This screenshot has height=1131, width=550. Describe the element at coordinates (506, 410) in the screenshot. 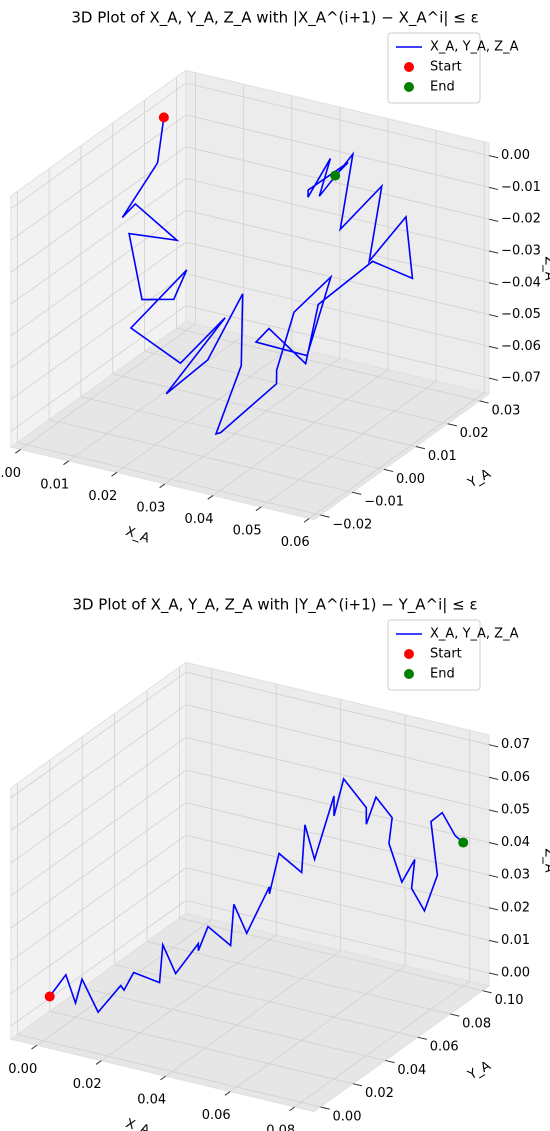

I see `y-tick-label: 0.03` at that location.